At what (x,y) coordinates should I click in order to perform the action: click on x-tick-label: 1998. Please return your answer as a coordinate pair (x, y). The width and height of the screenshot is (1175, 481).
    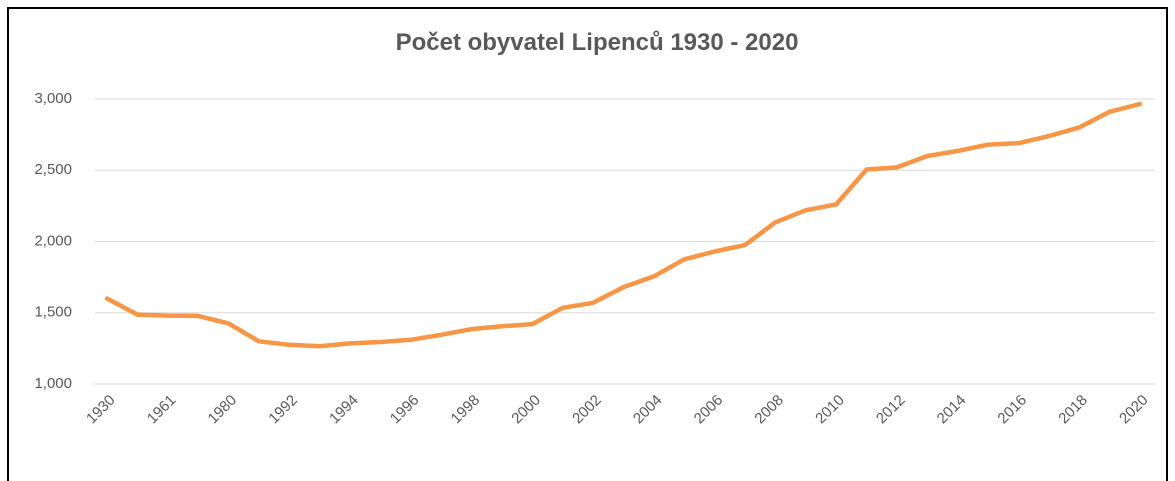
    Looking at the image, I should click on (466, 410).